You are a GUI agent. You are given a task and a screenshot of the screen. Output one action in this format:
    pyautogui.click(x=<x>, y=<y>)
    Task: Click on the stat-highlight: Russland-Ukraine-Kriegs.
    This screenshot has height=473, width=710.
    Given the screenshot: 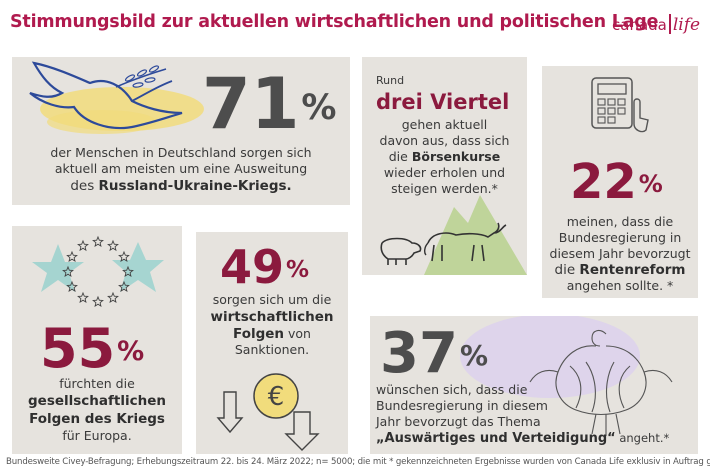 What is the action you would take?
    pyautogui.click(x=195, y=186)
    